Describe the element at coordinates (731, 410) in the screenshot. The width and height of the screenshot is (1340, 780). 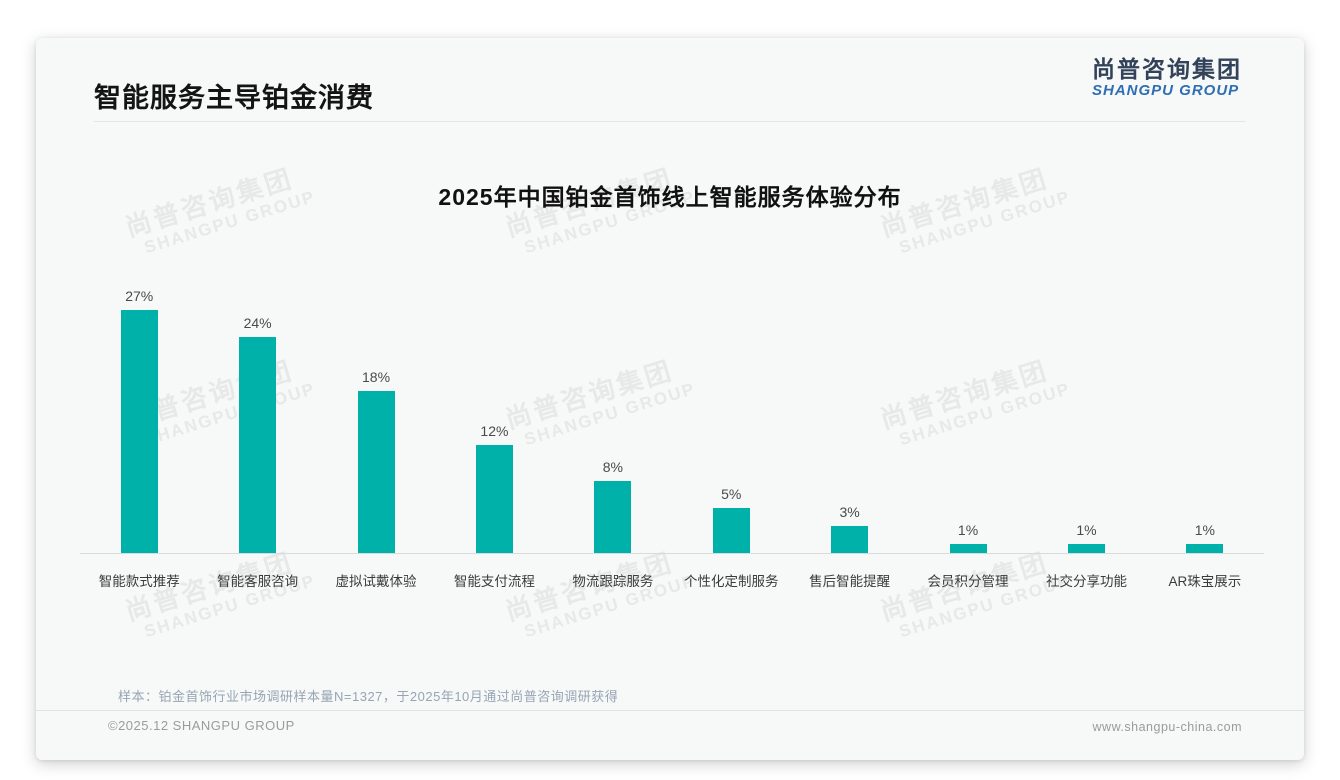
I see `bar-column: 5%` at that location.